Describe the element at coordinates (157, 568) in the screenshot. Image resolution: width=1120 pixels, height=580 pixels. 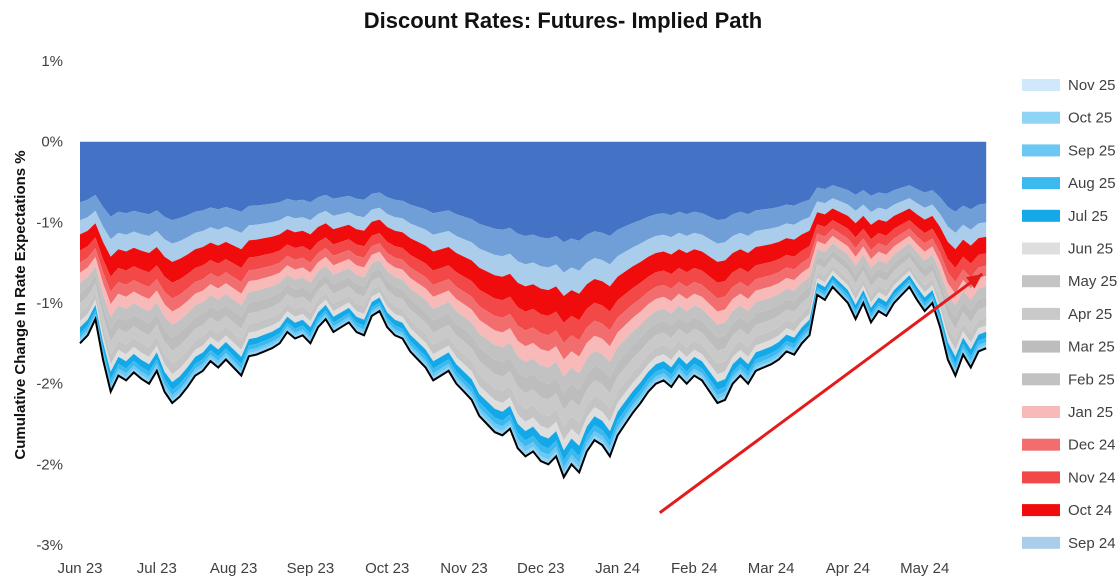
I see `x-tick-label: Jul 23` at that location.